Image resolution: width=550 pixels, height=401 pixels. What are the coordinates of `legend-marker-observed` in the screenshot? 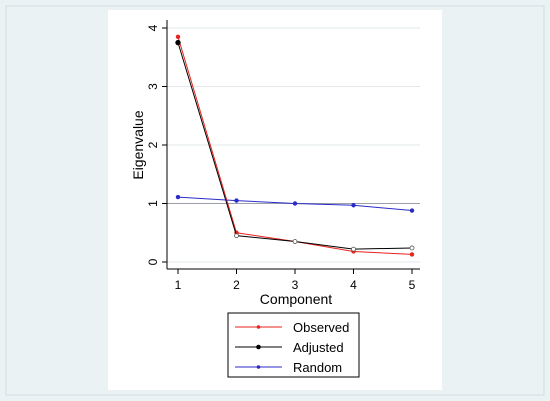 It's located at (258, 327).